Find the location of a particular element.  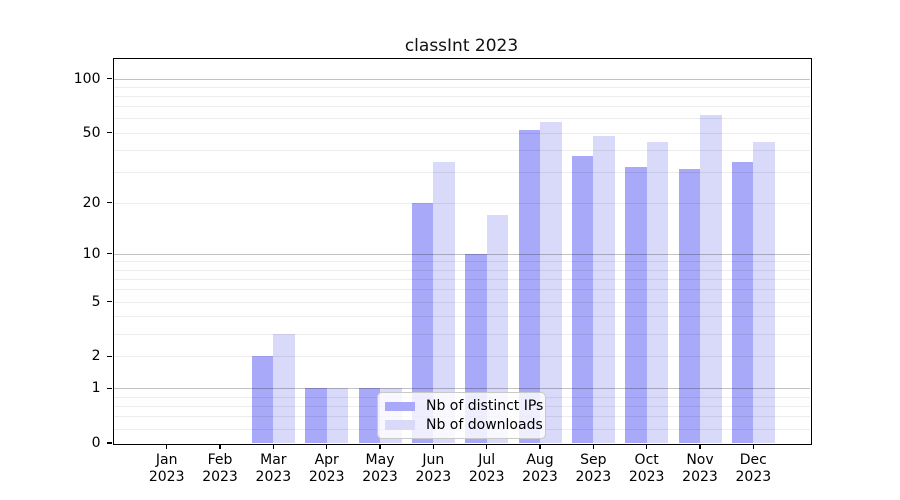

x-axis-label: Sep 2023 is located at coordinates (593, 468).